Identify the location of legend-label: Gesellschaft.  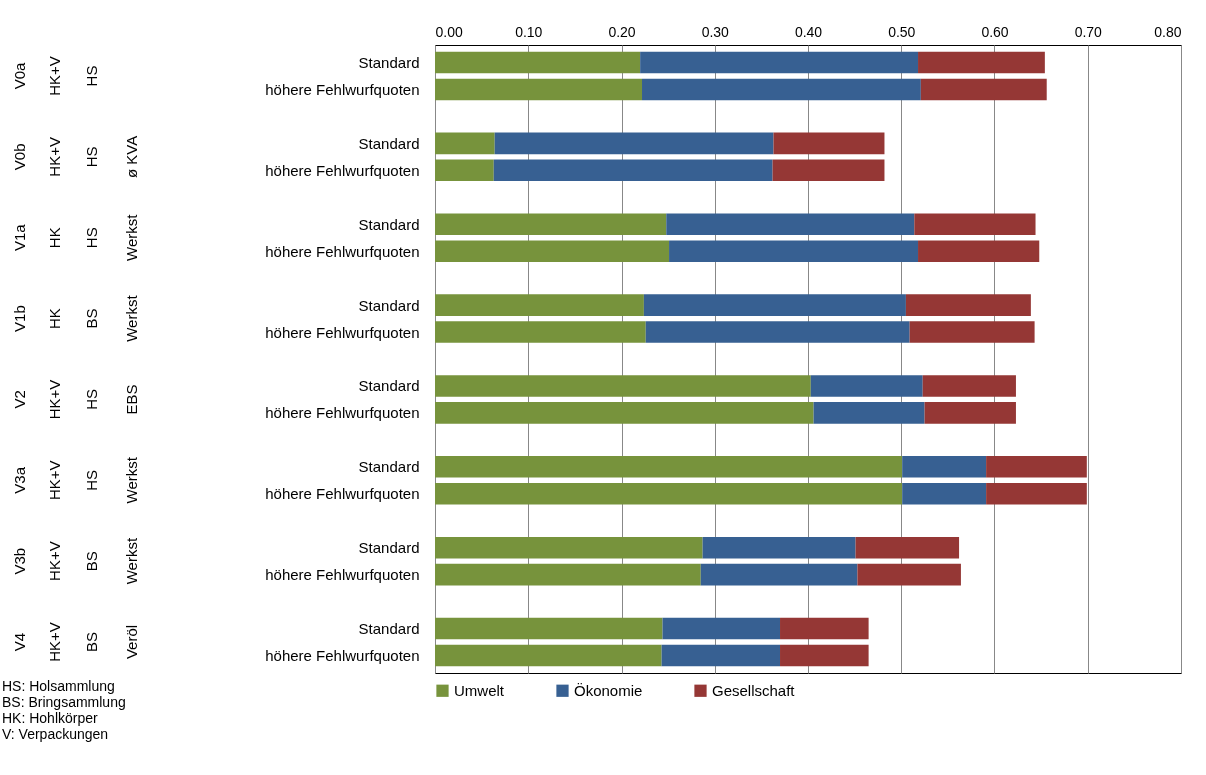
(754, 690).